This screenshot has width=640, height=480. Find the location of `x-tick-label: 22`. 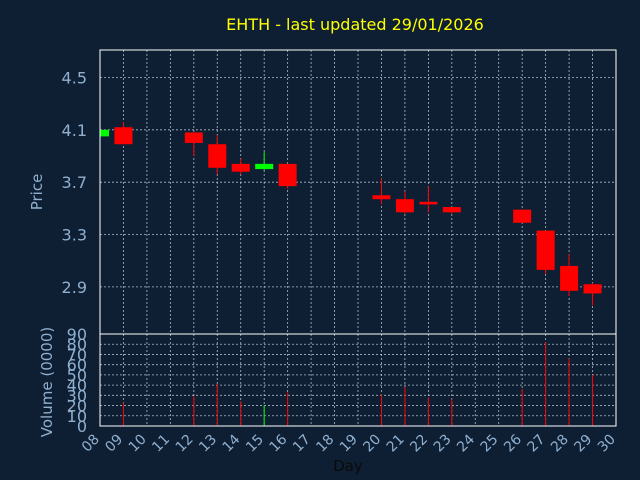

x-tick-label: 22 is located at coordinates (419, 444).